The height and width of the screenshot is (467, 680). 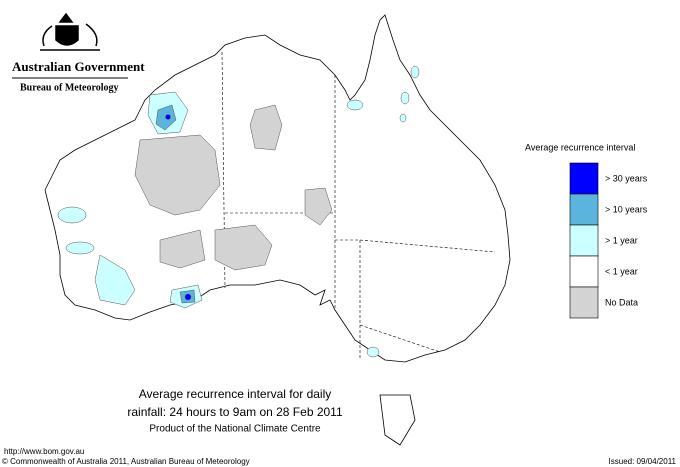 What do you see at coordinates (643, 461) in the screenshot?
I see `footer-issued: Issued: 09/04/2011` at bounding box center [643, 461].